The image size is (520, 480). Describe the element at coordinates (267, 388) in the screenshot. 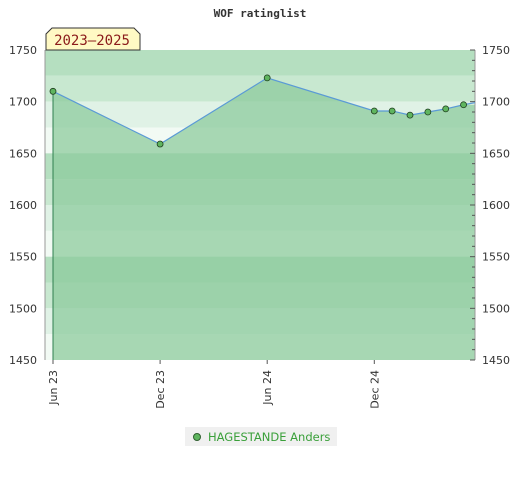

I see `x-tick-label: Jun 24` at that location.